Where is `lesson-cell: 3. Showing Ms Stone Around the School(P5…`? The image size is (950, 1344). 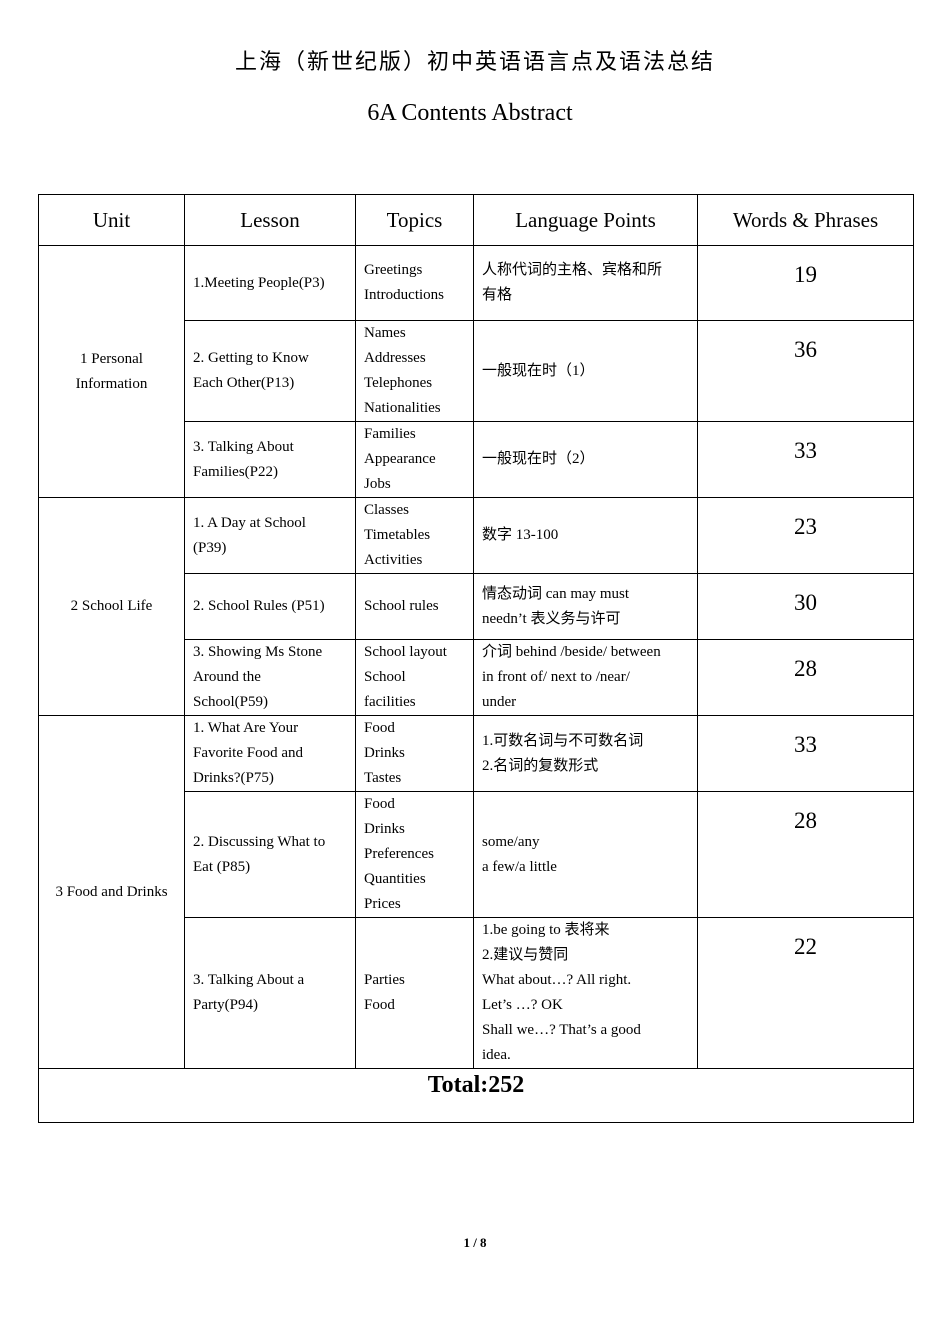 lesson-cell: 3. Showing Ms Stone Around the School(P5… is located at coordinates (270, 677).